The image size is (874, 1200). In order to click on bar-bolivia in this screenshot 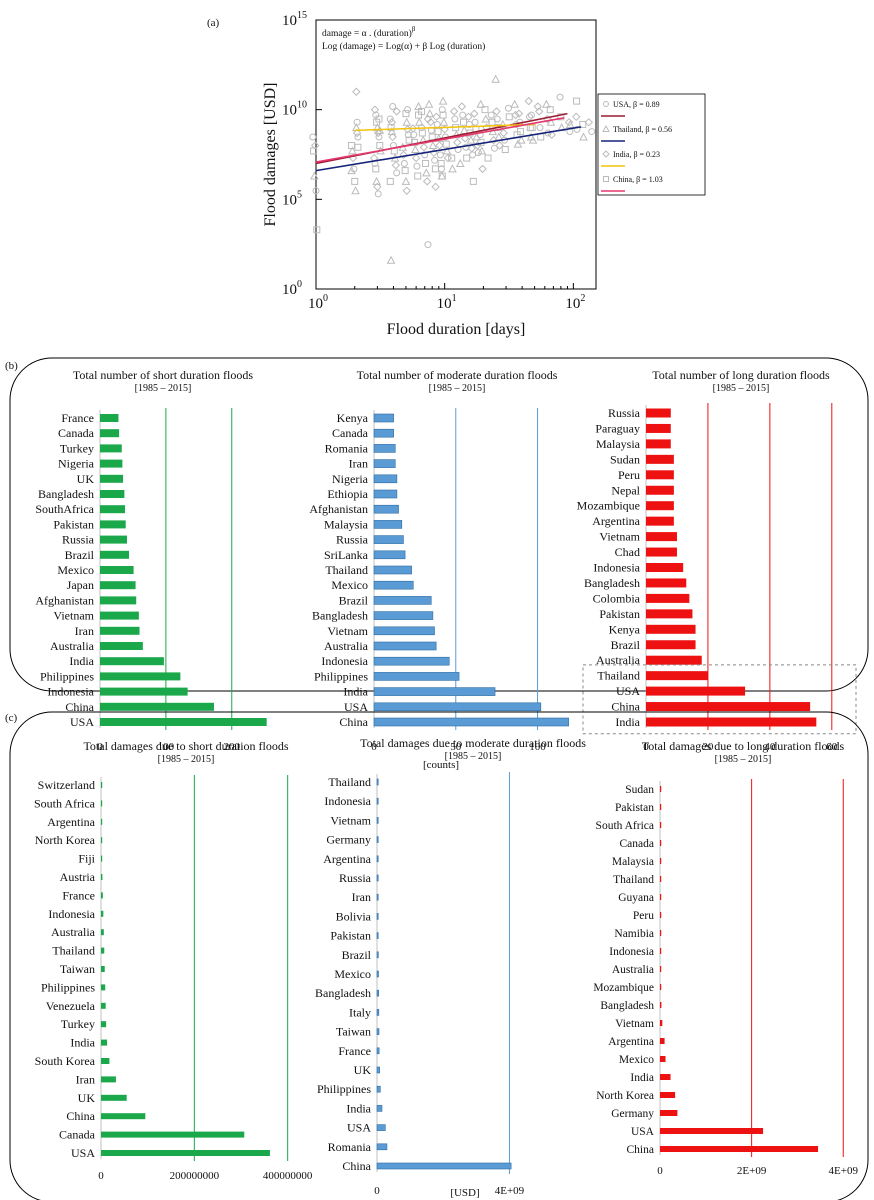, I will do `click(377, 916)`.